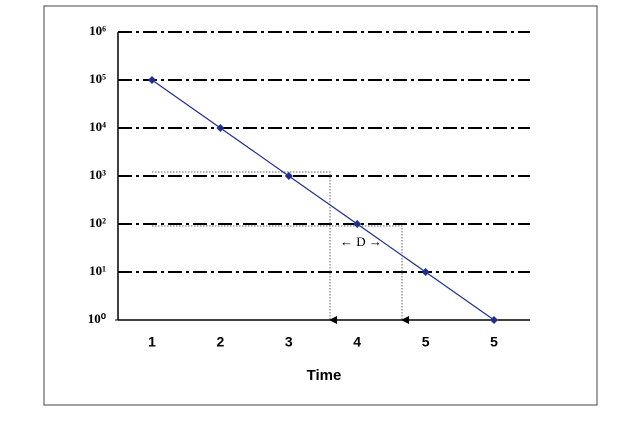  I want to click on y-tick-label: 10⁶, so click(97, 30).